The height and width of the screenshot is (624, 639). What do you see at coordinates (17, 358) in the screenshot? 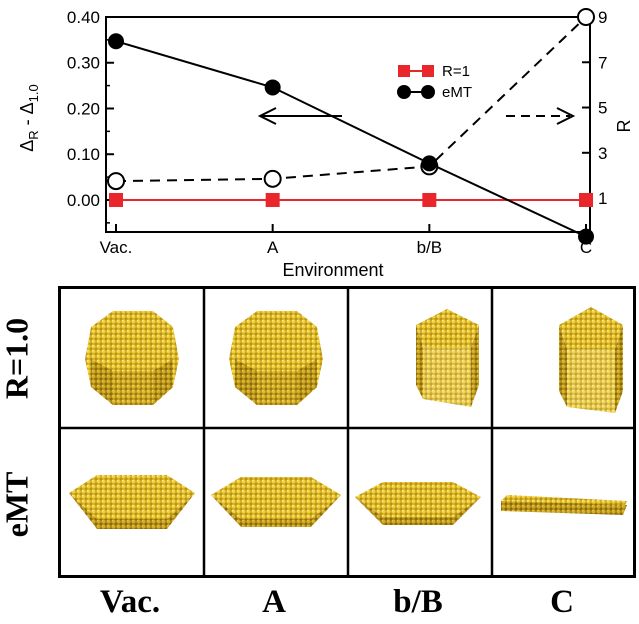
I see `row-label-r1: R=1.0` at bounding box center [17, 358].